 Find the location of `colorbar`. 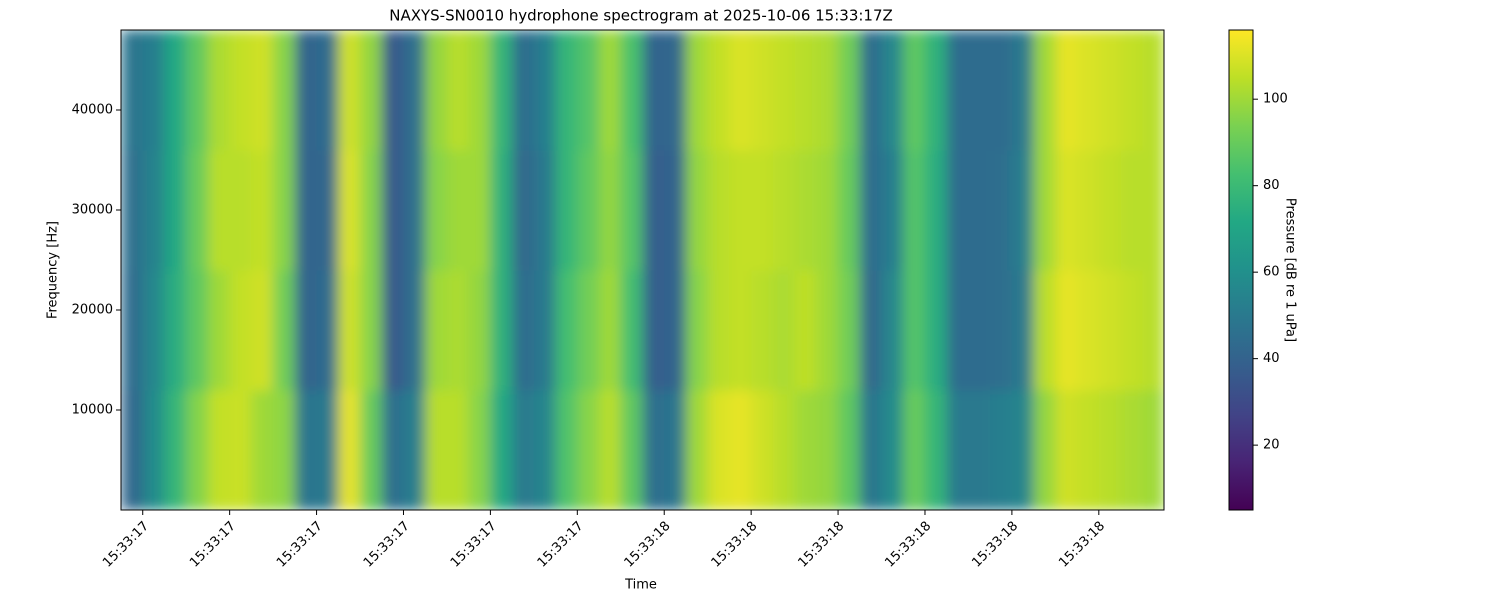

colorbar is located at coordinates (1241, 270).